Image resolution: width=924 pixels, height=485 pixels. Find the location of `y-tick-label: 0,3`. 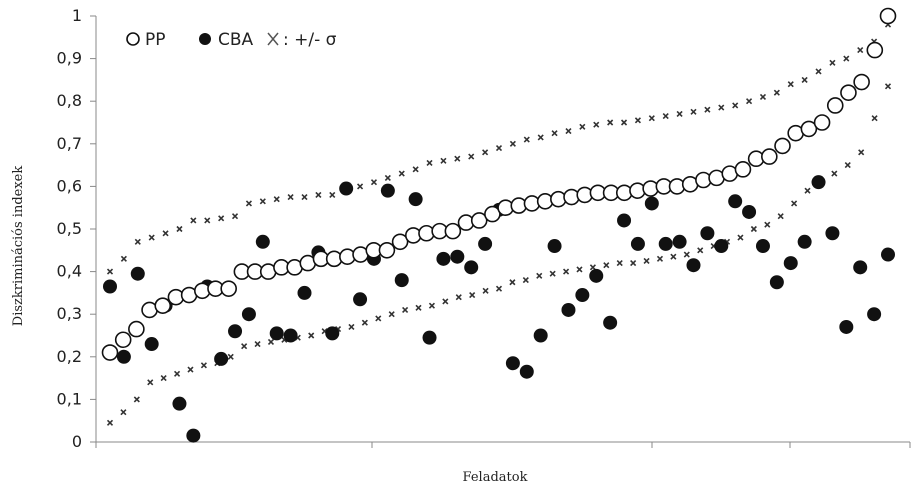

y-tick-label: 0,3 is located at coordinates (69, 313).